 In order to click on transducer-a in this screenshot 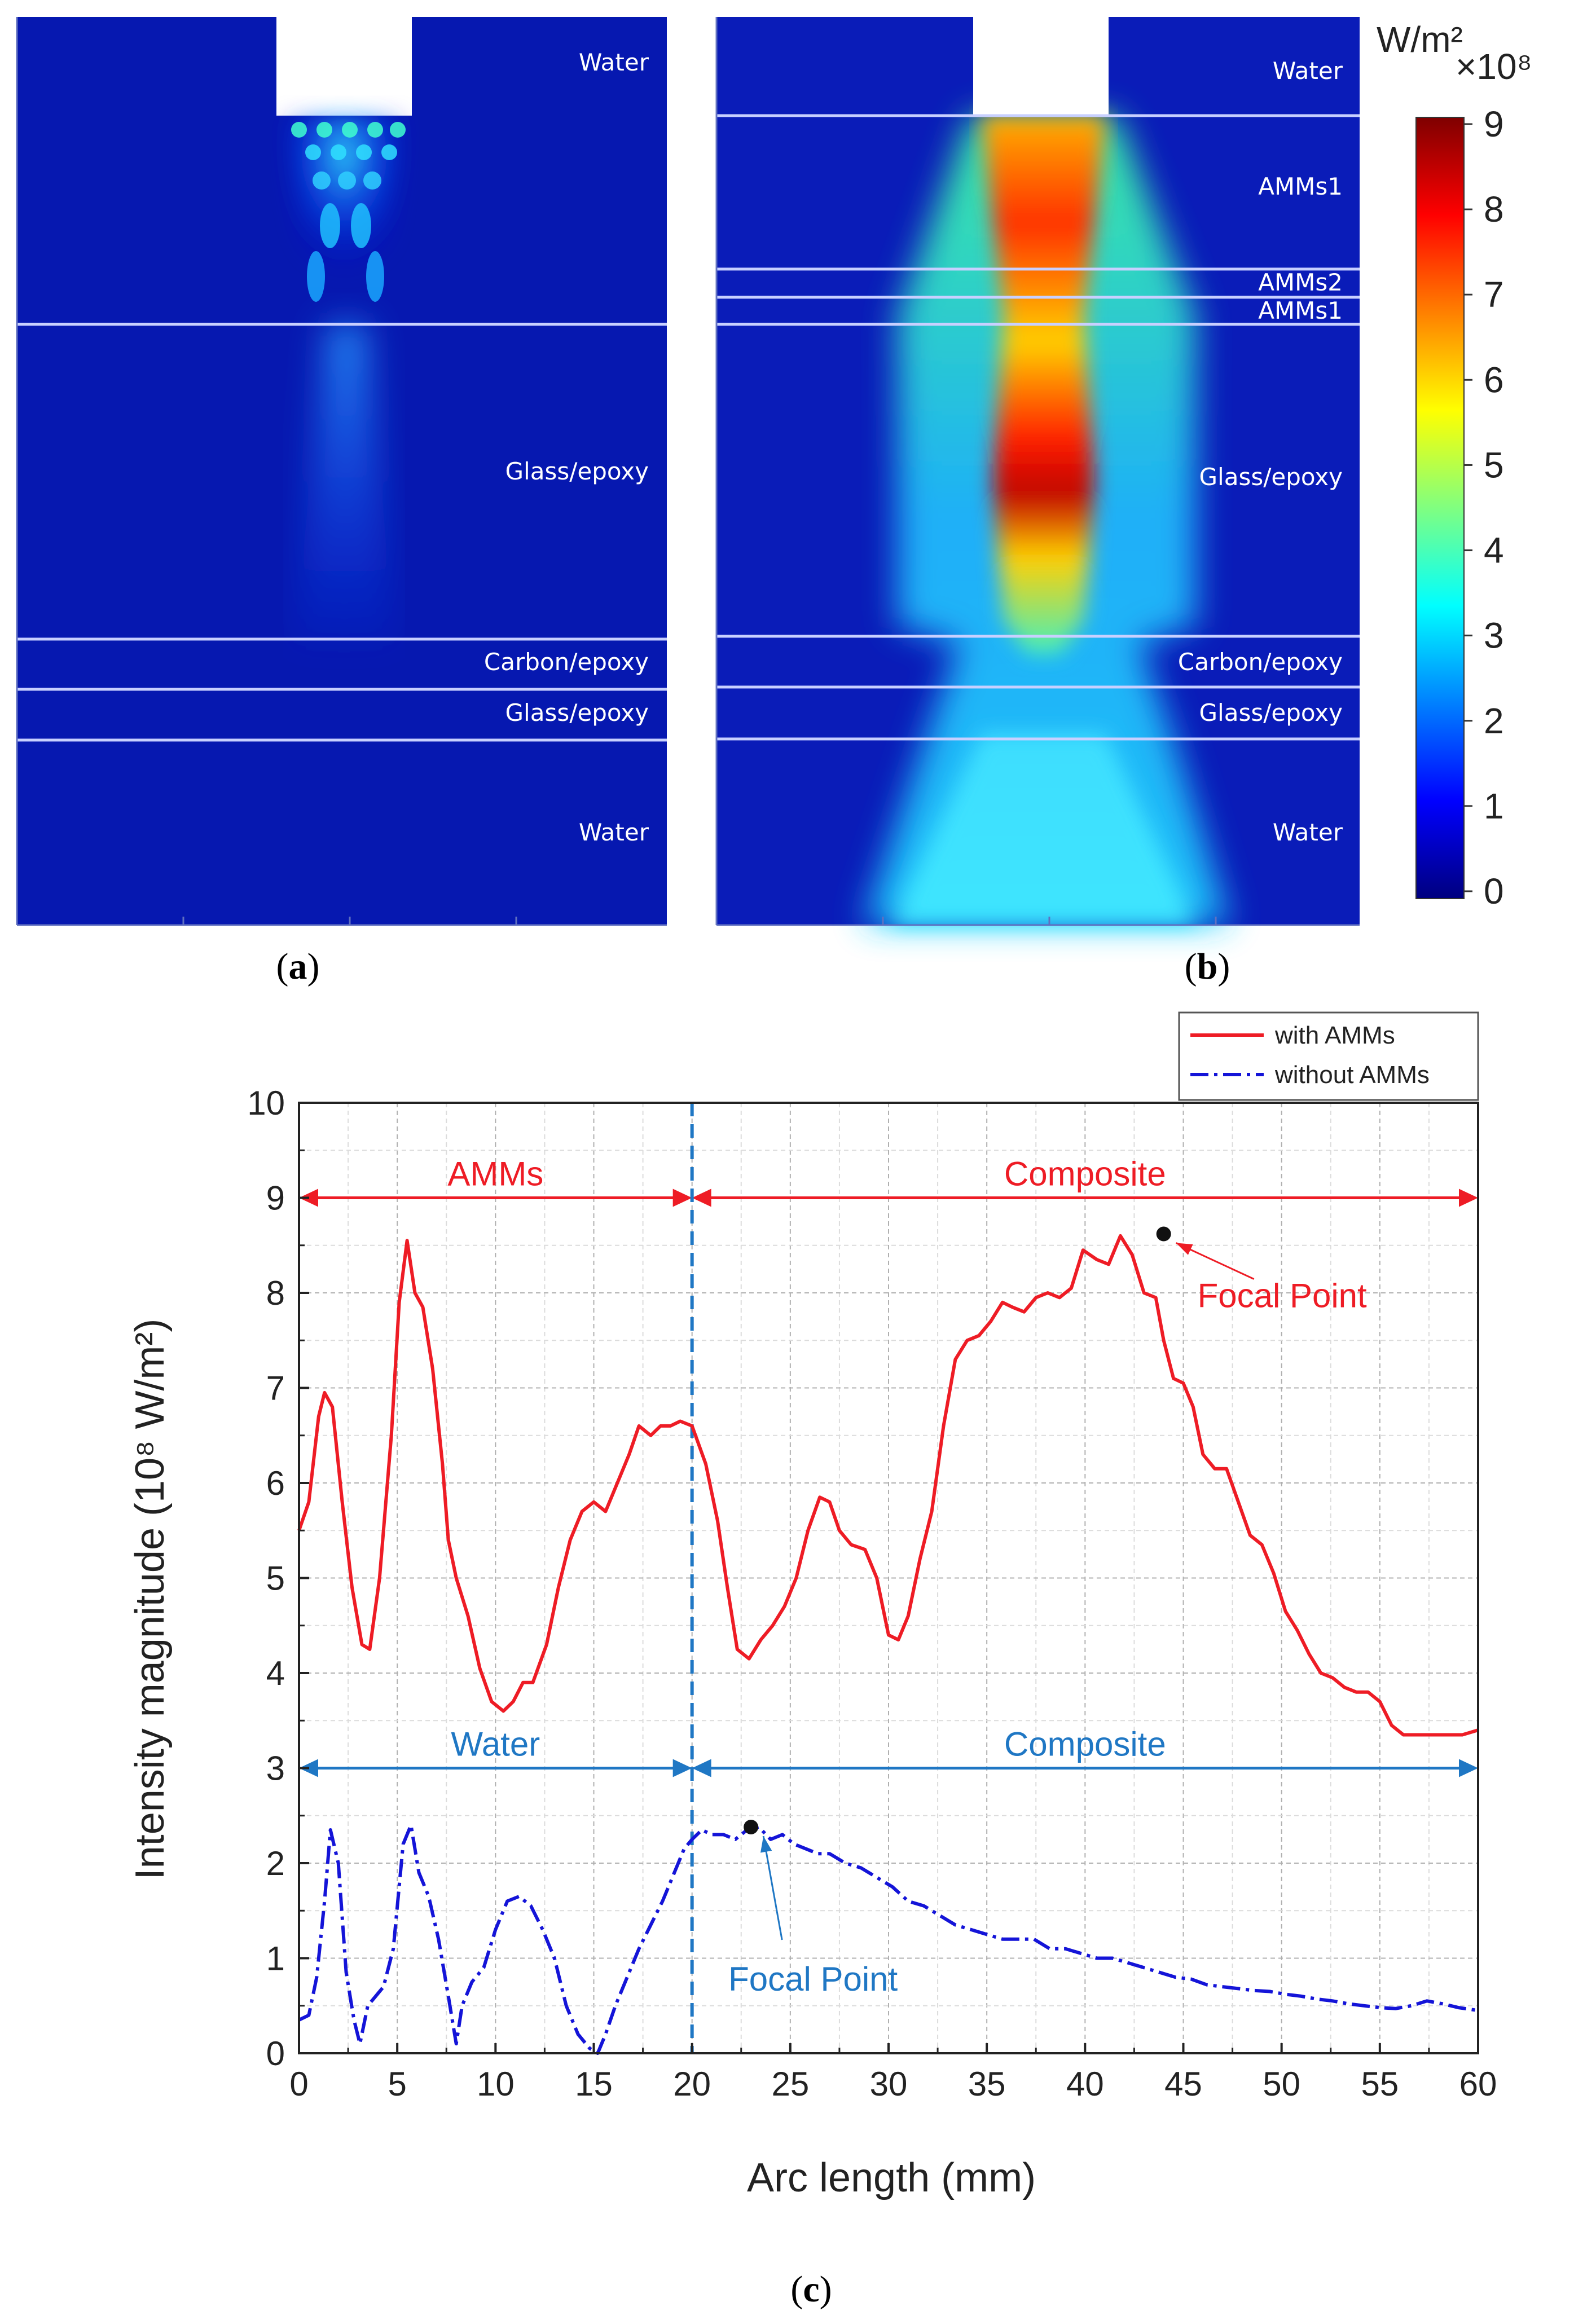, I will do `click(344, 66)`.